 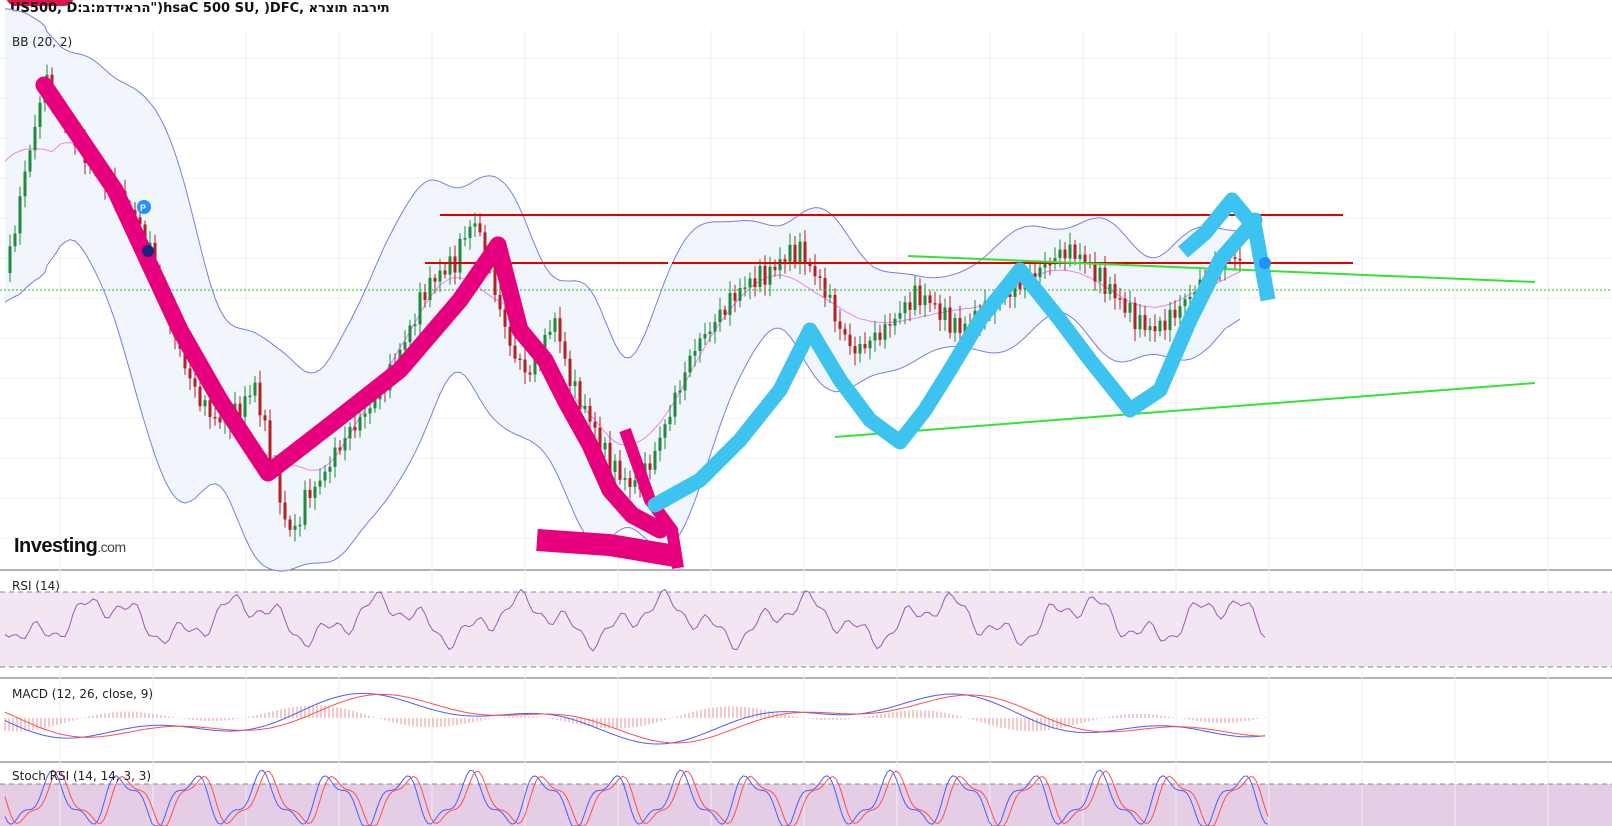 I want to click on macd-indicator-label: MACD (12, 26, close, 9), so click(x=83, y=694).